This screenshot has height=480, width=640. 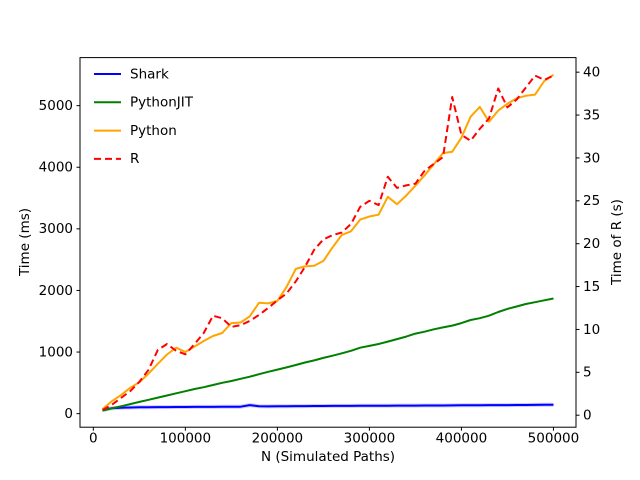 I want to click on x-tick-label: 500000, so click(x=554, y=439).